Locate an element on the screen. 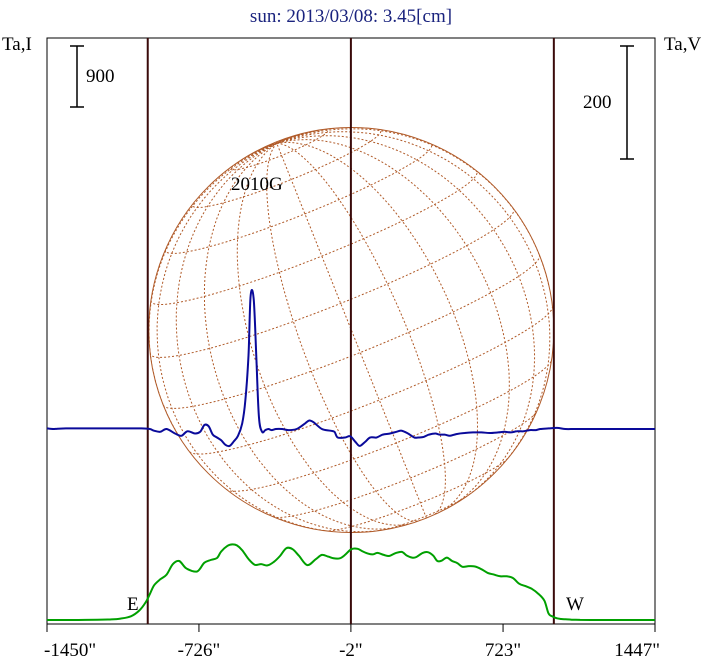  x-tick-label: -1450" is located at coordinates (70, 650).